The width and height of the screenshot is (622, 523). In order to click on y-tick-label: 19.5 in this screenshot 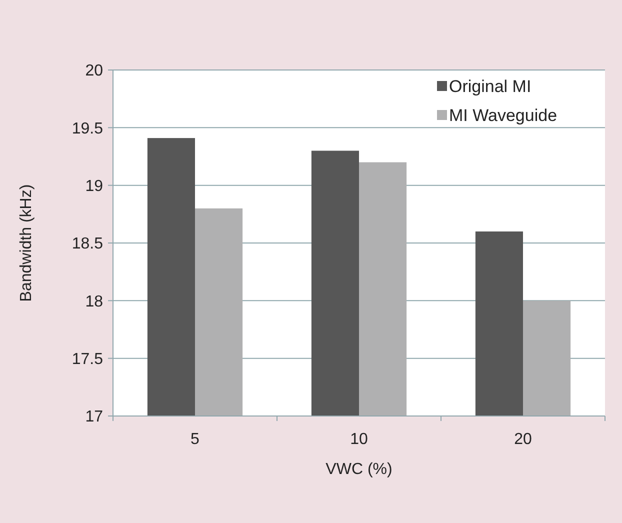, I will do `click(88, 129)`.